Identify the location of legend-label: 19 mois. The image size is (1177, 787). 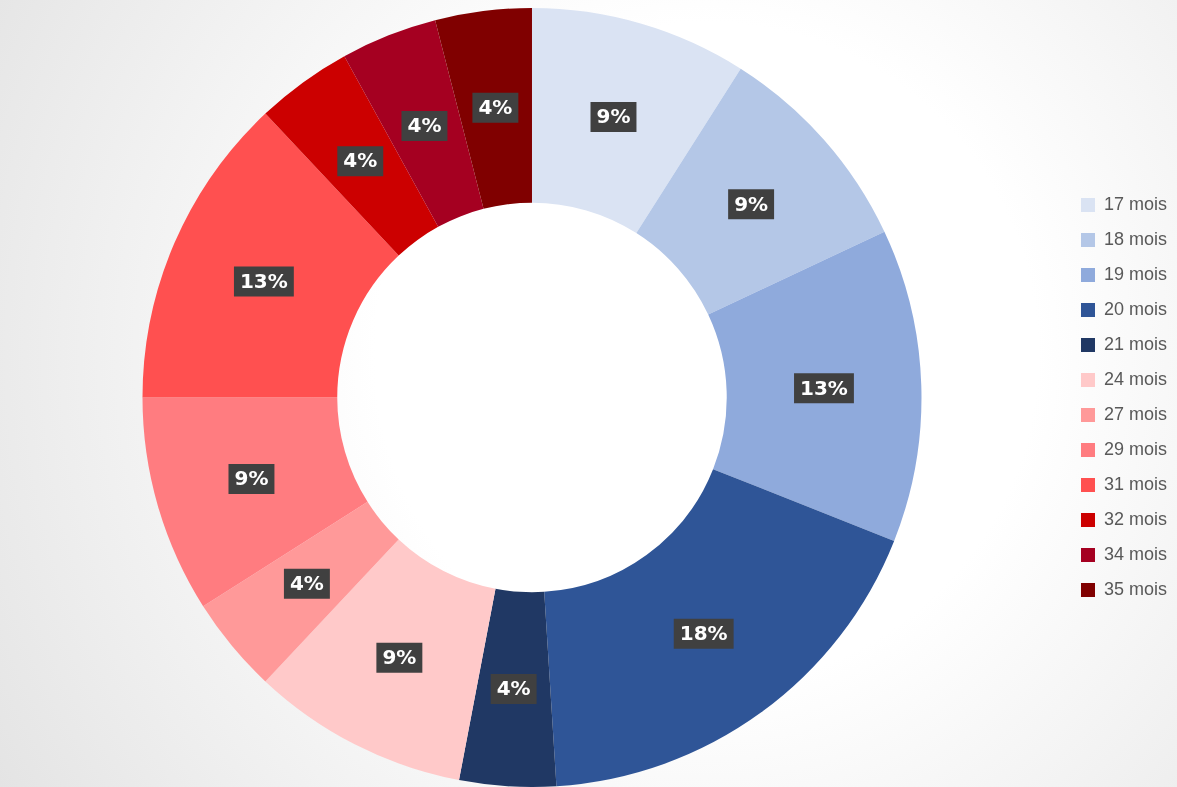
(1135, 273).